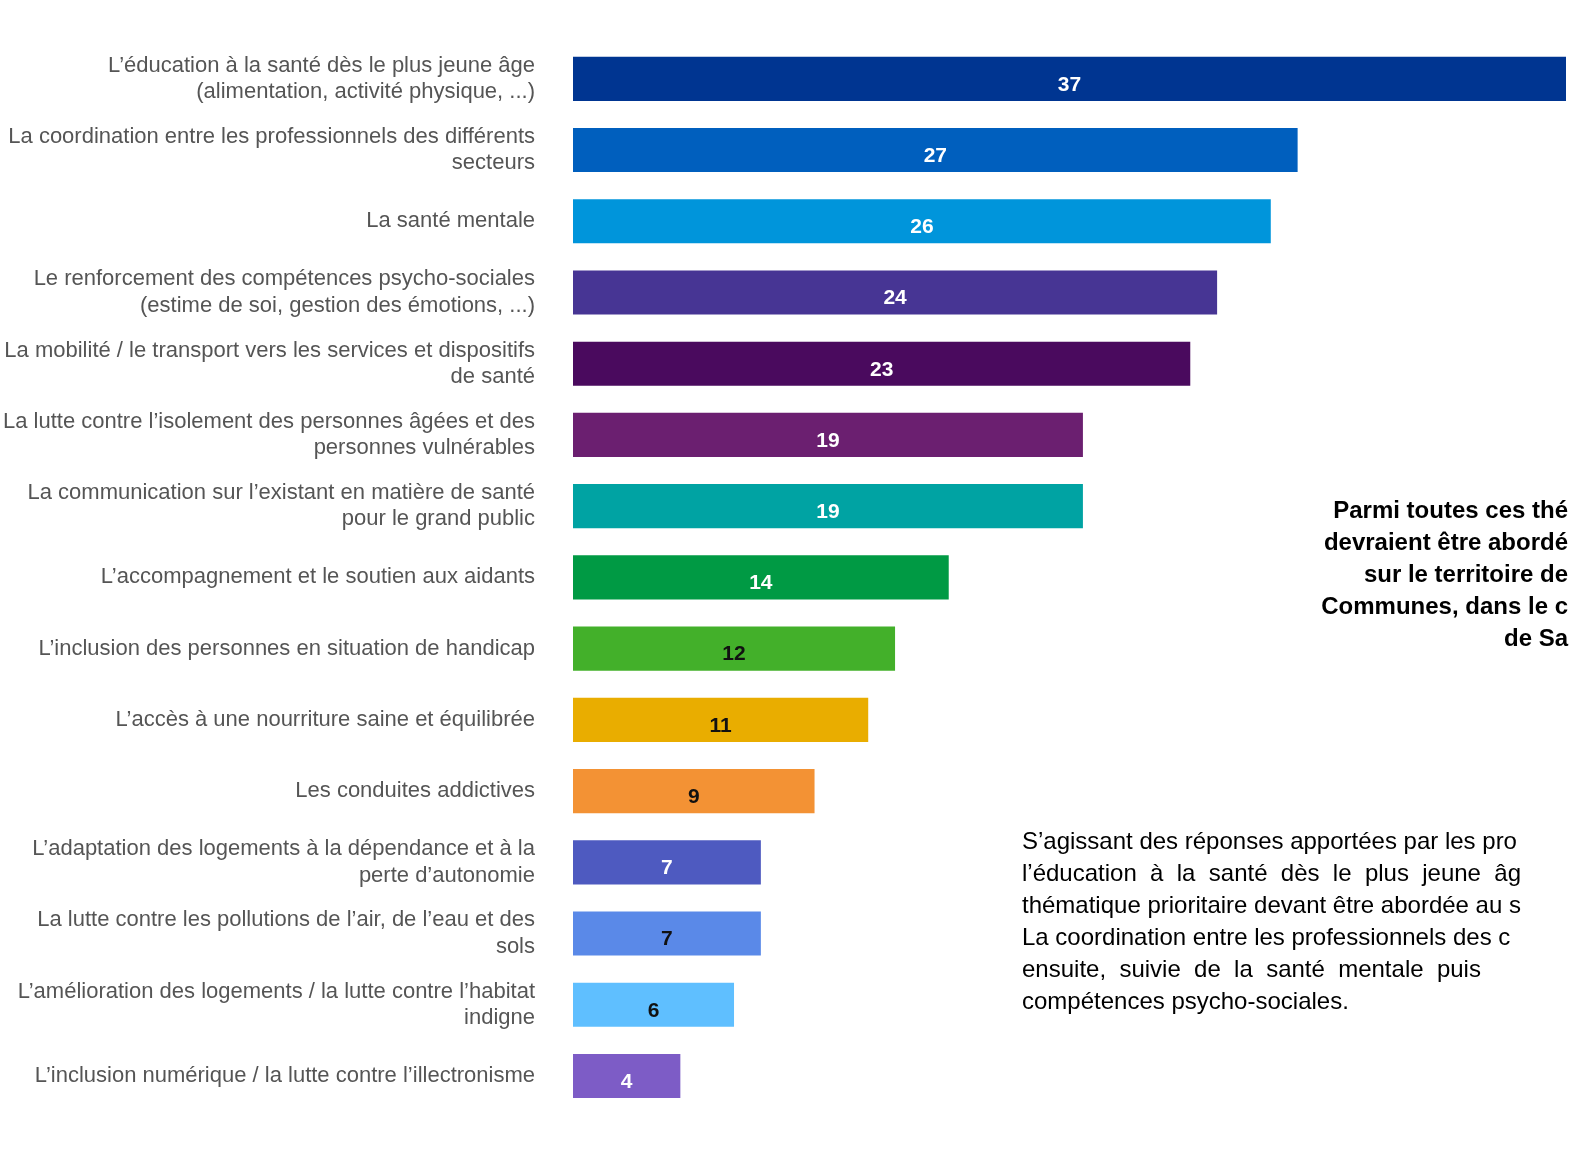 This screenshot has height=1168, width=1580. Describe the element at coordinates (626, 1080) in the screenshot. I see `data-label: 4` at that location.